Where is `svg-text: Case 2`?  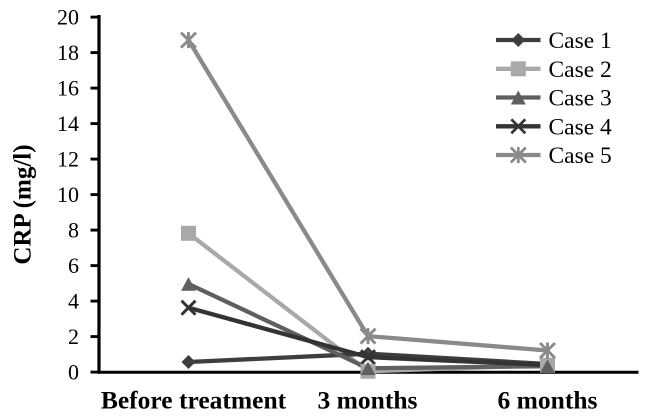
svg-text: Case 2 is located at coordinates (580, 70).